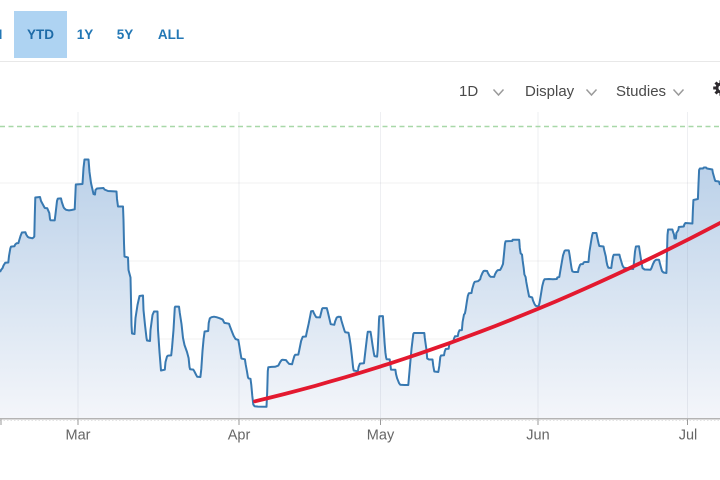  I want to click on svg-text: May, so click(381, 436).